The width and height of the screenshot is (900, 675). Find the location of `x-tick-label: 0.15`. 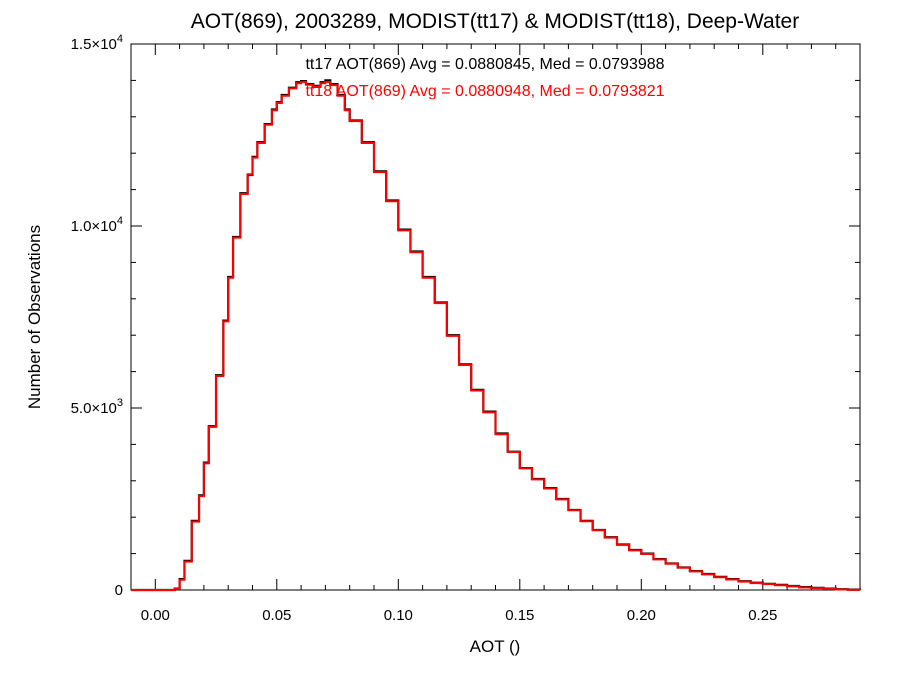

x-tick-label: 0.15 is located at coordinates (519, 615).